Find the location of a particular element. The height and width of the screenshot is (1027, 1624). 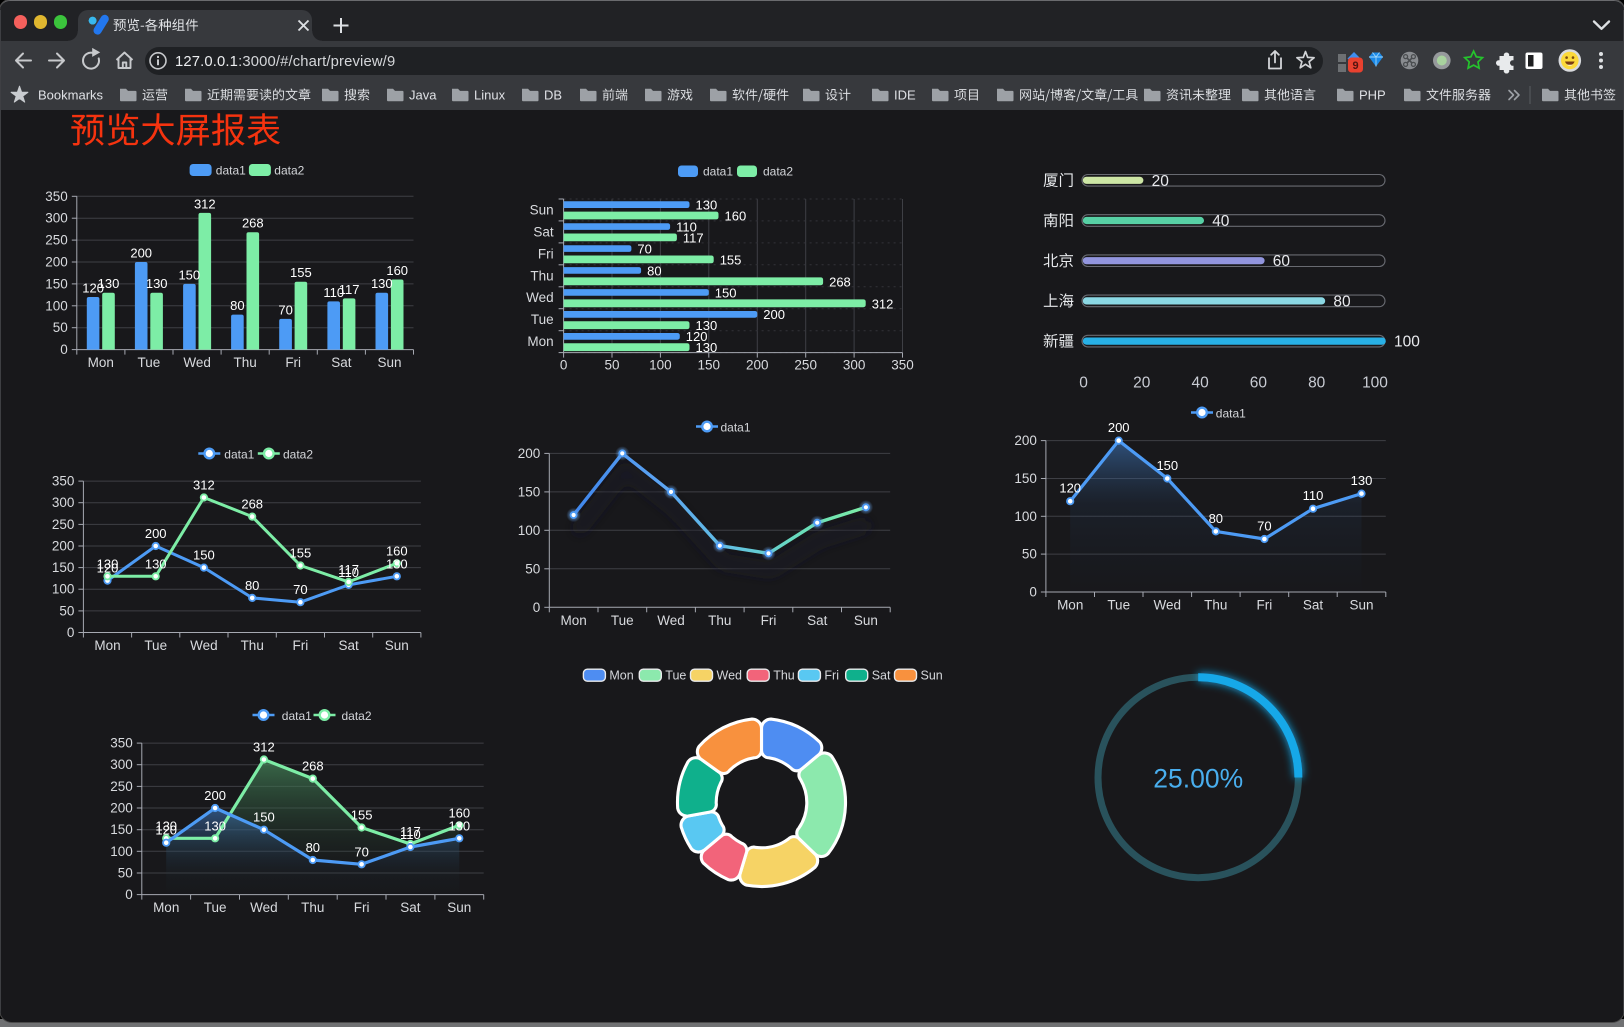

svg-text: 20 is located at coordinates (1161, 181).